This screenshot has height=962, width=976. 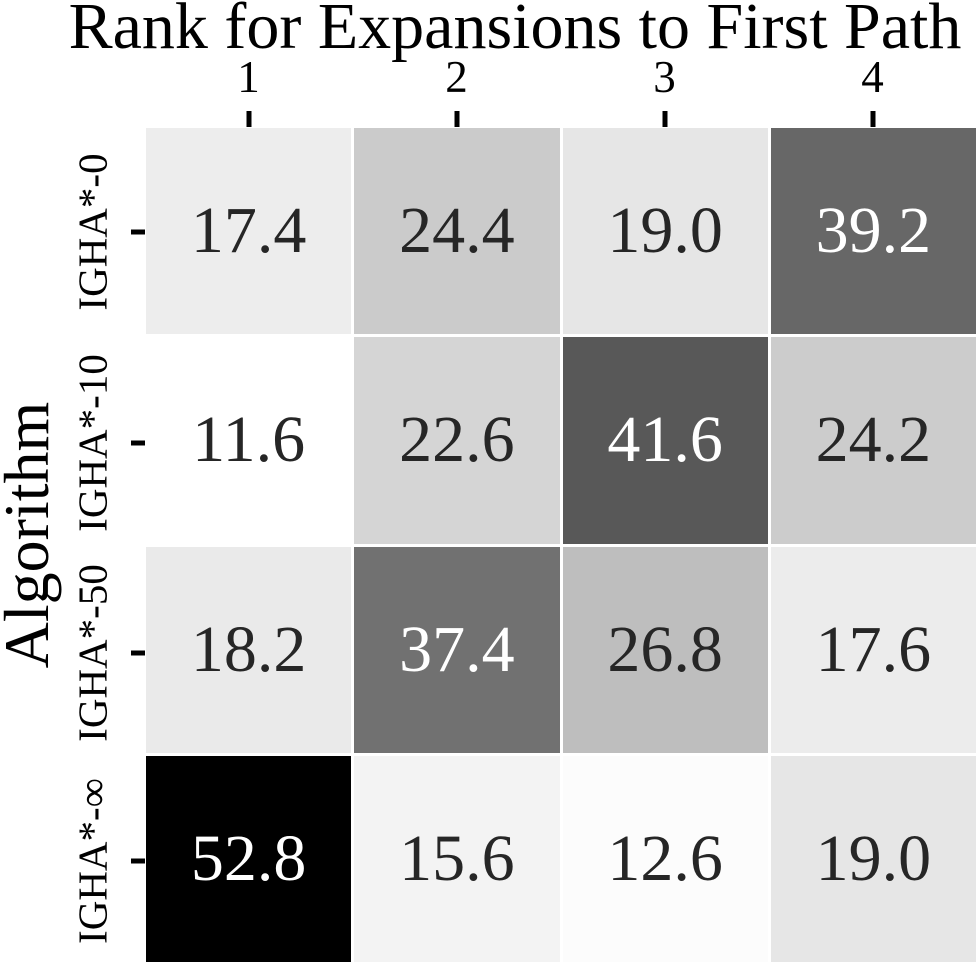 I want to click on heatmap-cell: 11.6, so click(x=249, y=440).